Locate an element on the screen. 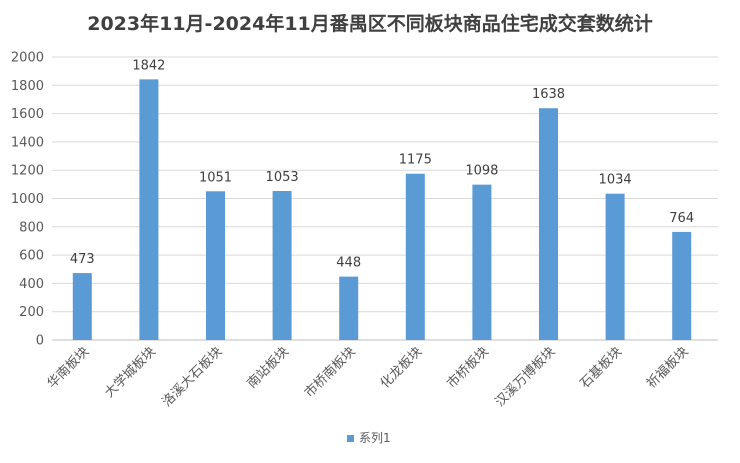 The image size is (740, 463). x-category-label: 大学城板块 is located at coordinates (129, 372).